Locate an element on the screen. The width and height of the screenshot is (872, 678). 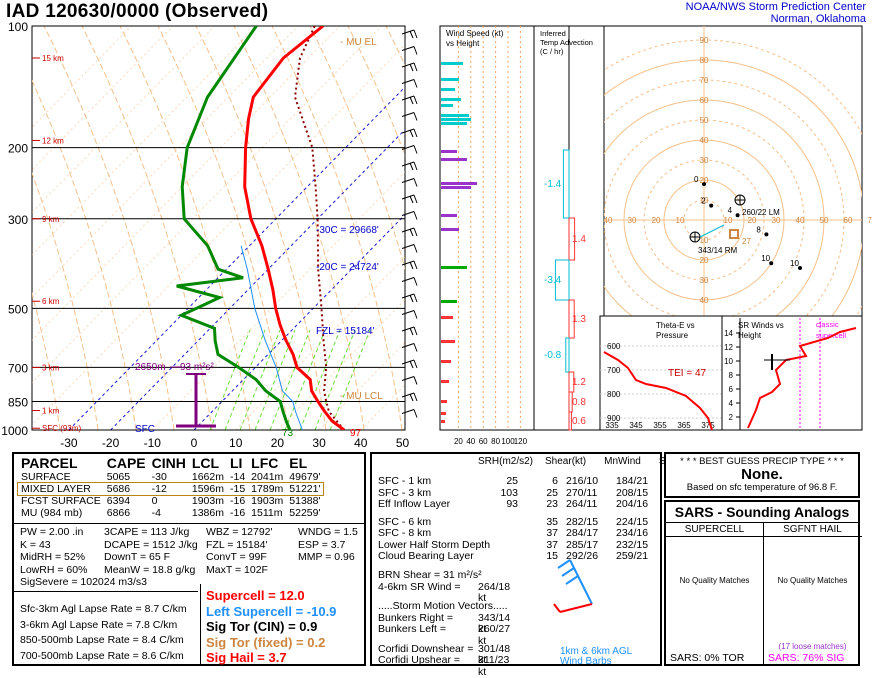
lapse-rate: 3-6km Agl Lapse Rate = 7.8 C/km is located at coordinates (99, 624).